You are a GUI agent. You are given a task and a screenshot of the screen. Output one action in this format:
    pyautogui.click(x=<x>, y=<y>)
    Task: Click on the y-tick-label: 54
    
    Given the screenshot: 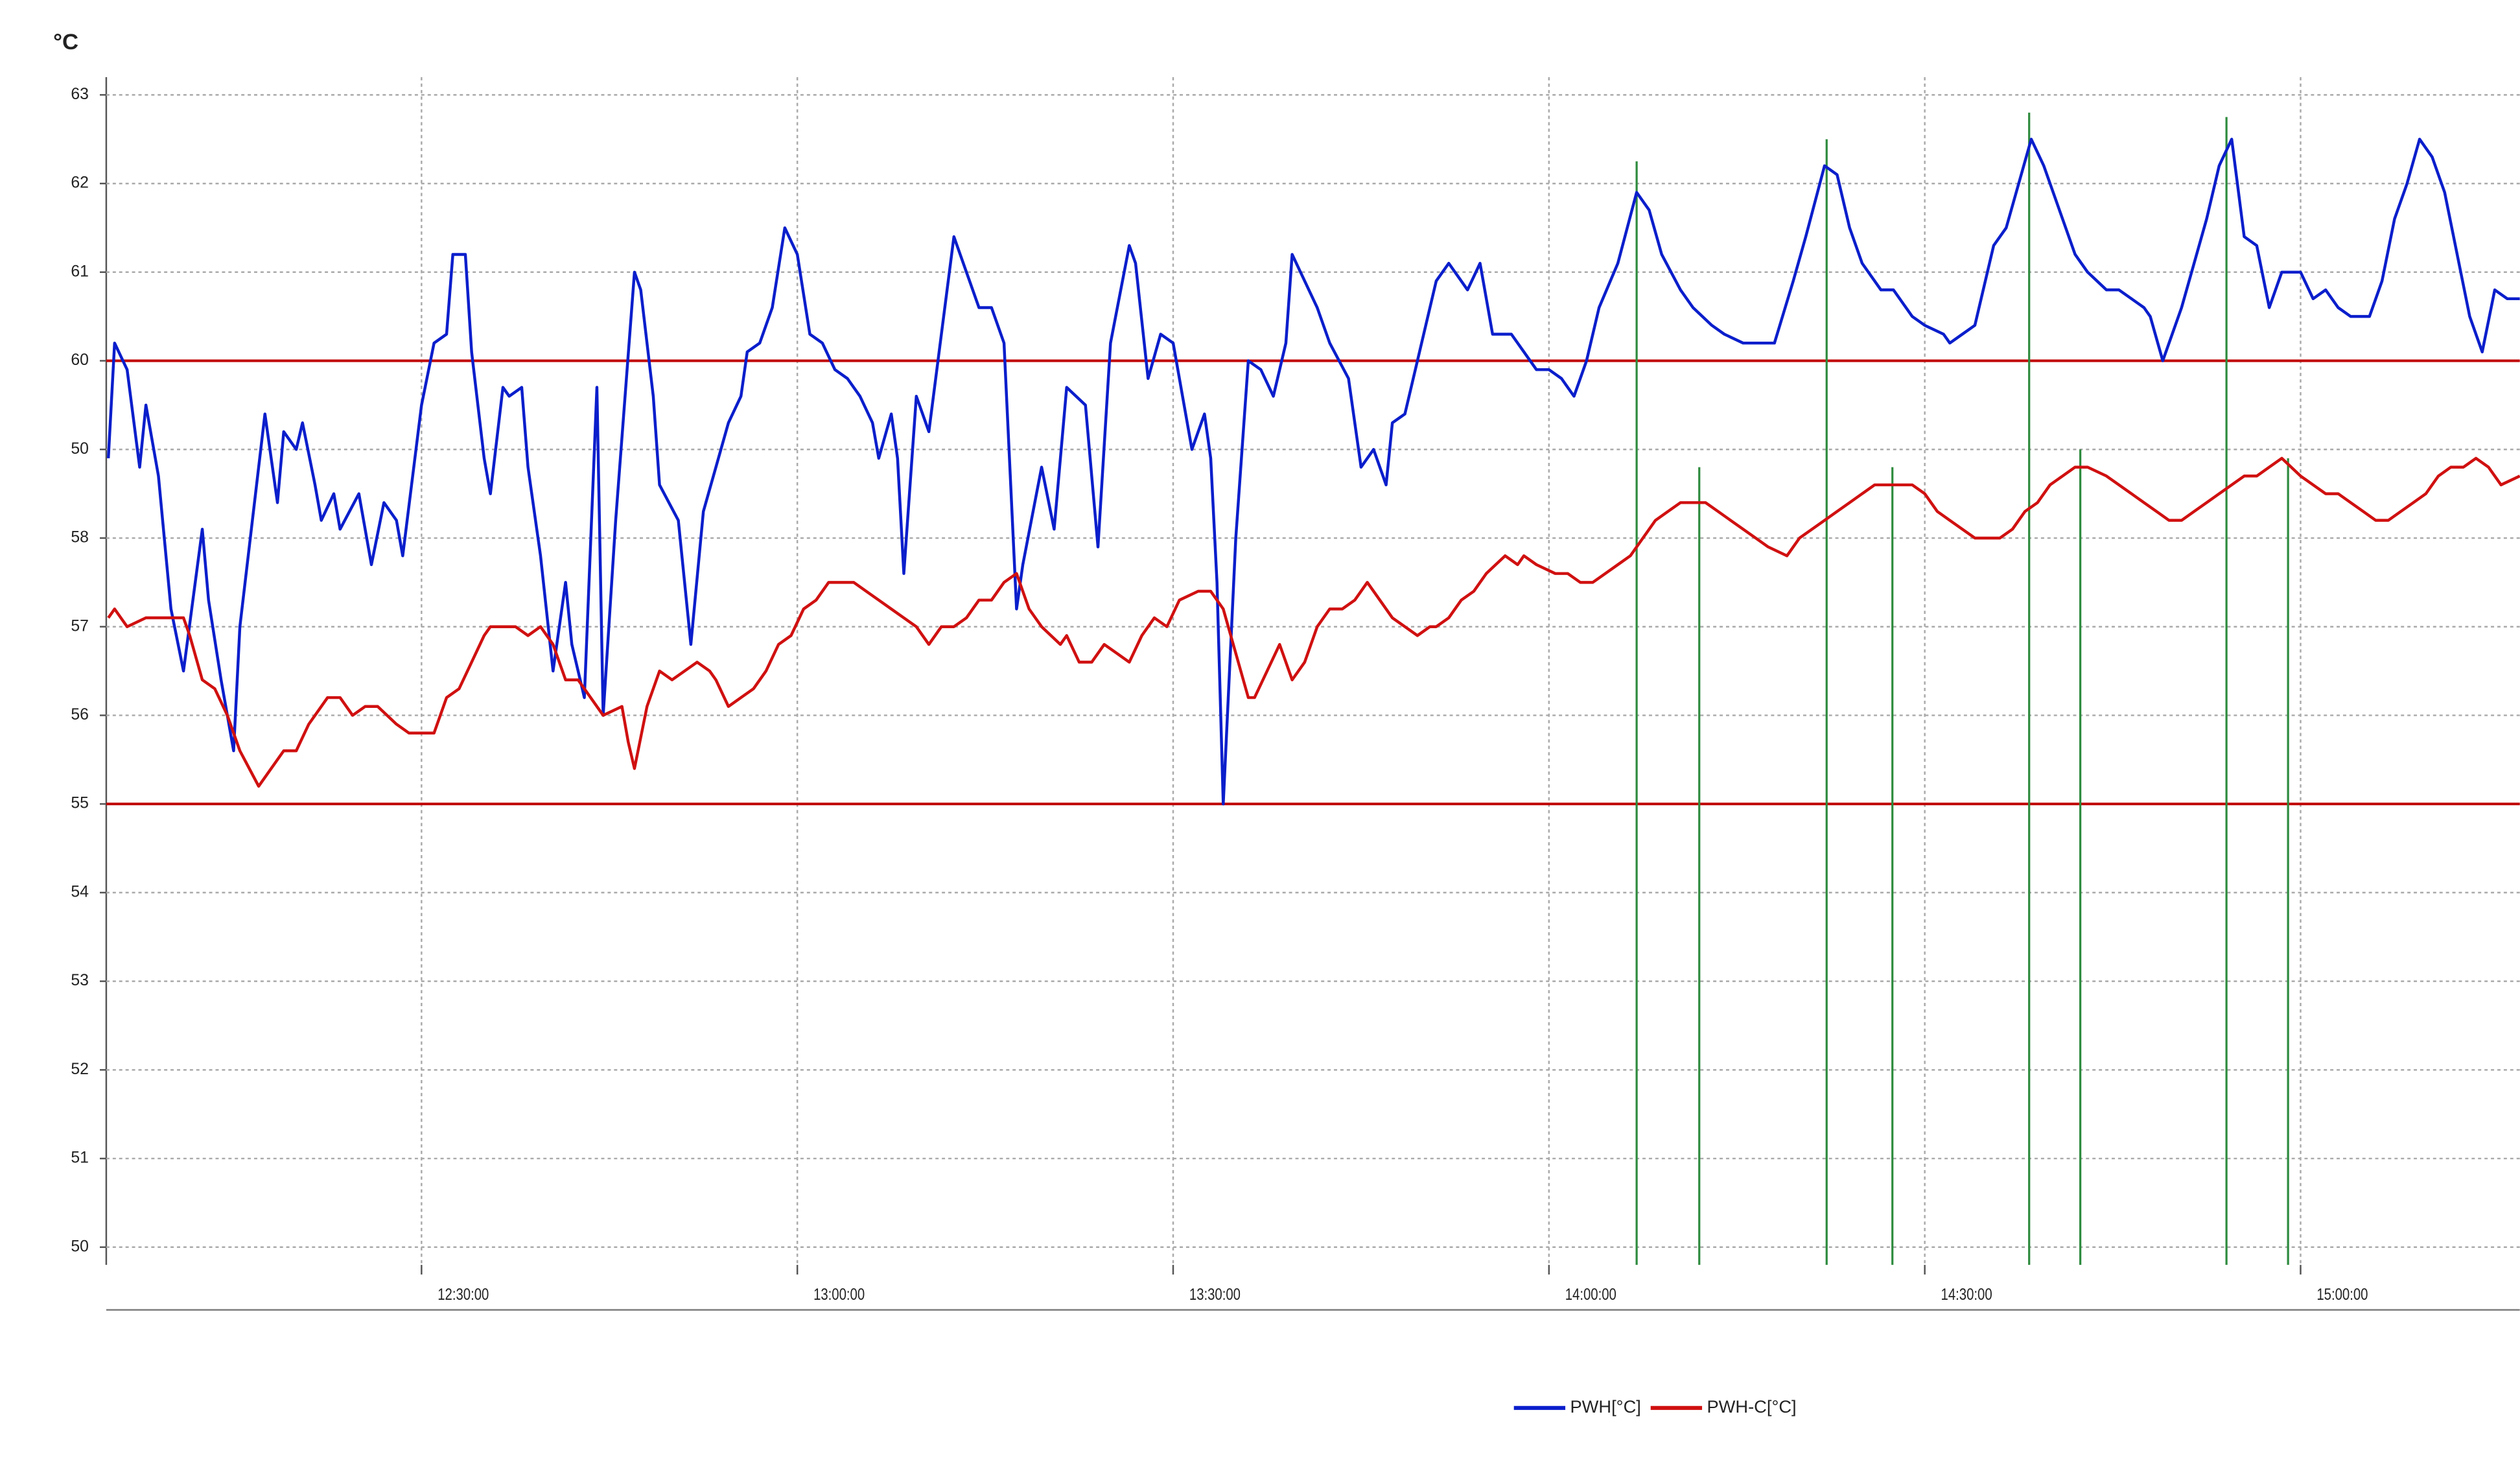 What is the action you would take?
    pyautogui.click(x=80, y=891)
    